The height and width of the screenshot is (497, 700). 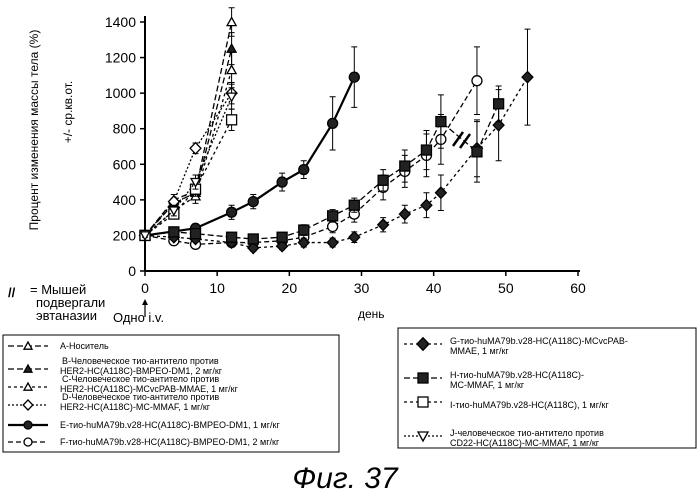 What do you see at coordinates (120, 22) in the screenshot?
I see `y-tick-label: 1400` at bounding box center [120, 22].